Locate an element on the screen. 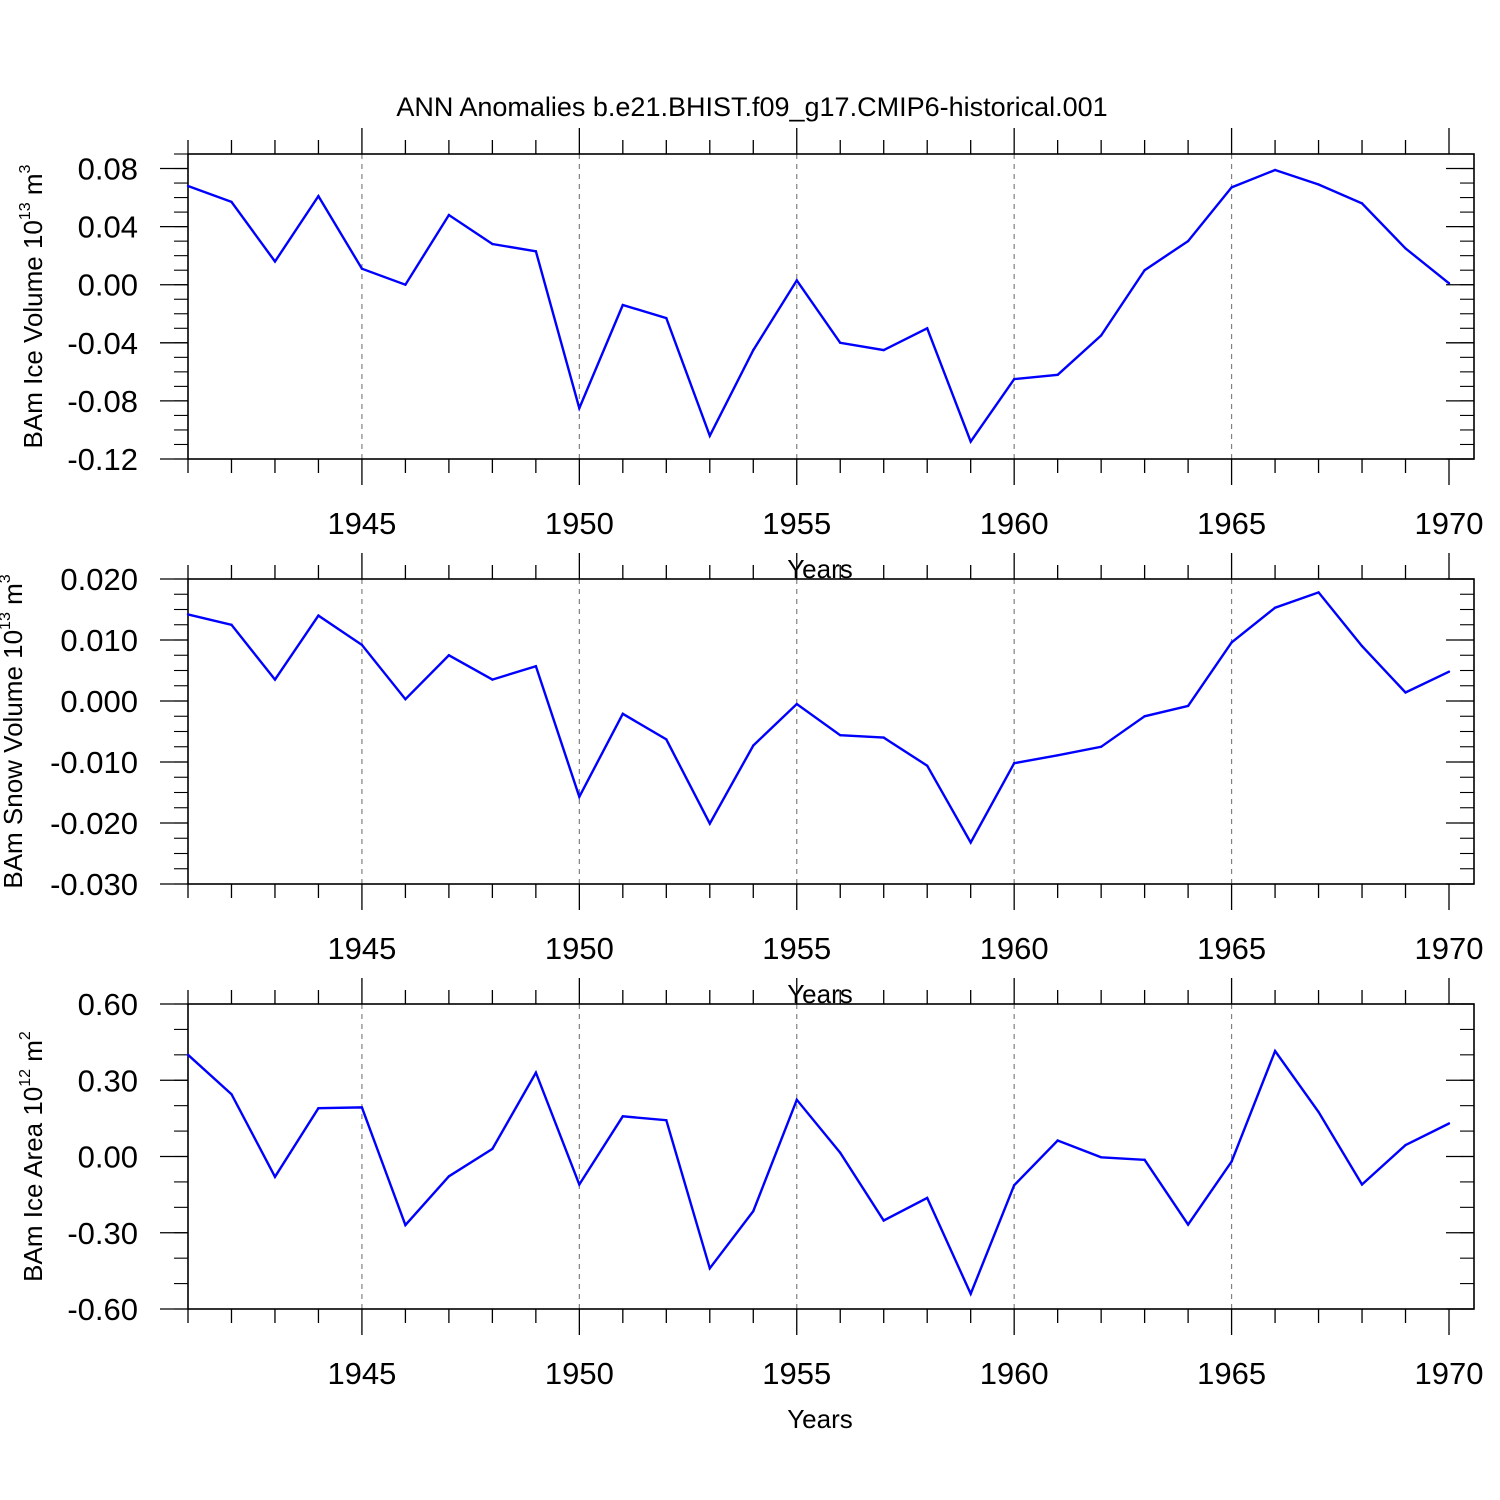 This screenshot has width=1500, height=1500. y-tick-label: 0.020 is located at coordinates (99, 579).